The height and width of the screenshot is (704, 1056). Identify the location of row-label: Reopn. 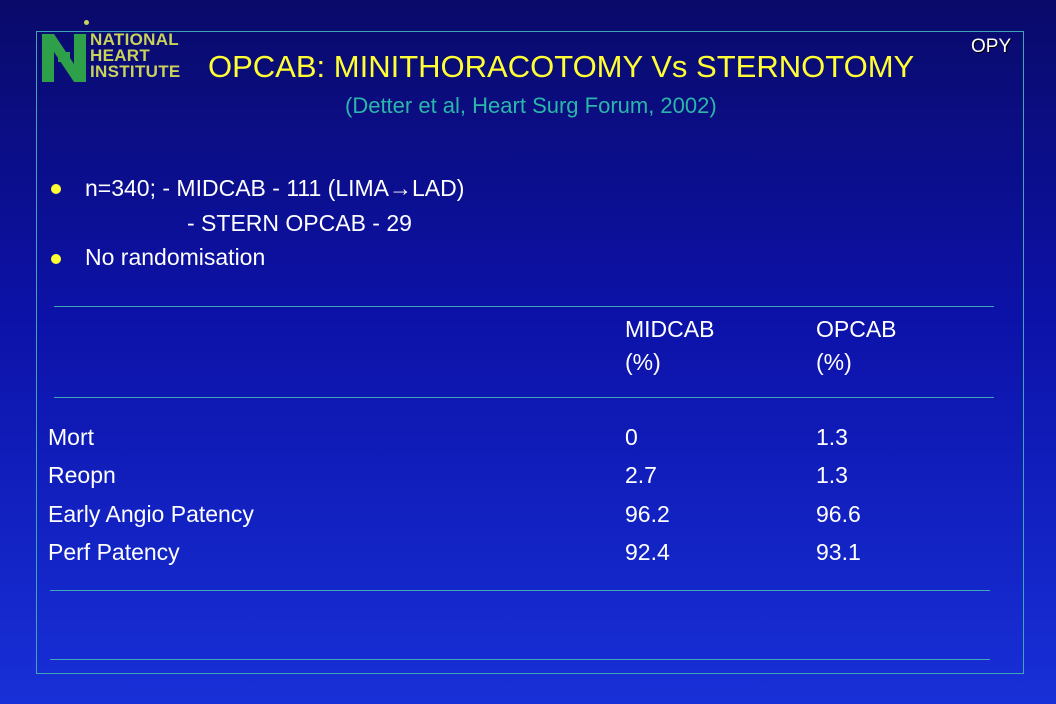
(82, 475).